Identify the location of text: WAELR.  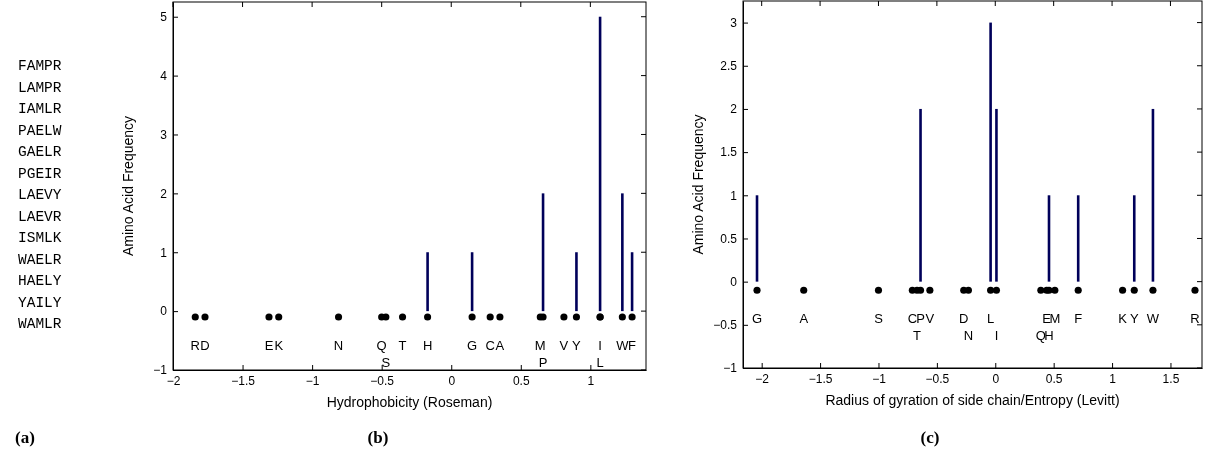
(40, 259).